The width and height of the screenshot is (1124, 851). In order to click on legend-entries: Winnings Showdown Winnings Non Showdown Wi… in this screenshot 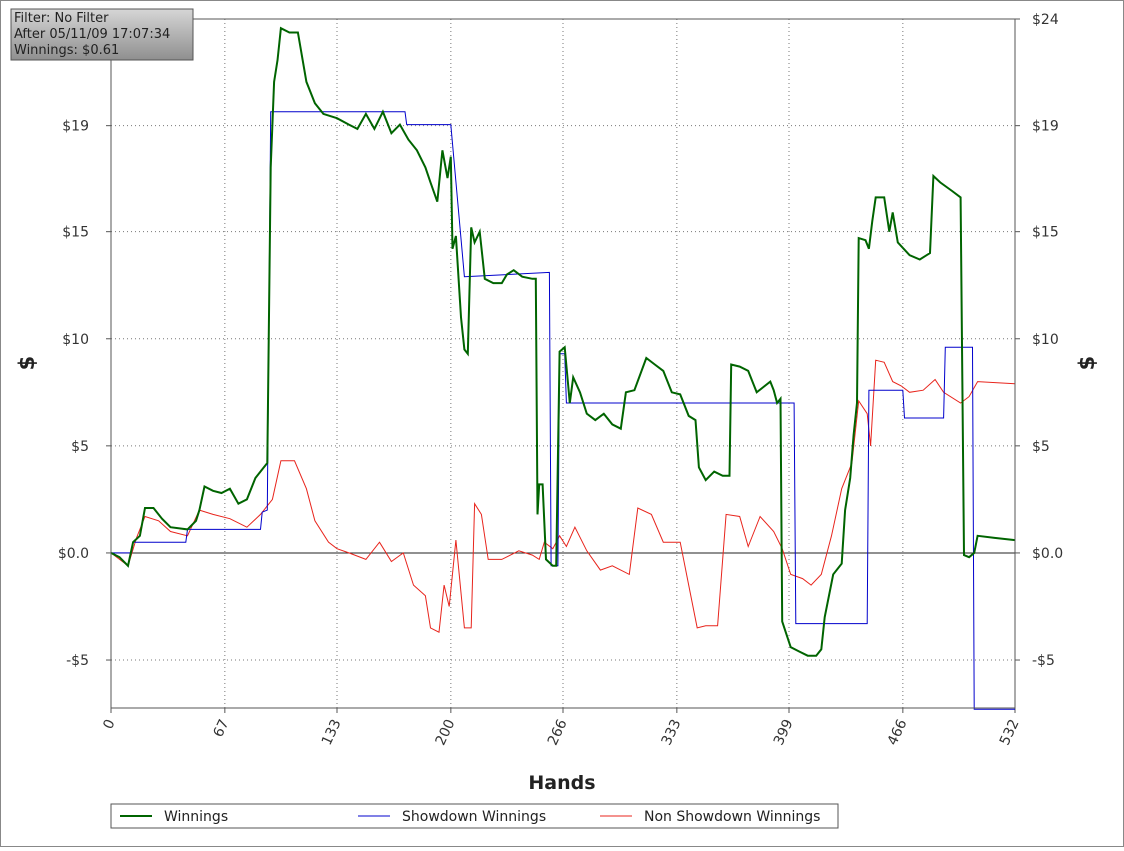, I will do `click(470, 817)`.